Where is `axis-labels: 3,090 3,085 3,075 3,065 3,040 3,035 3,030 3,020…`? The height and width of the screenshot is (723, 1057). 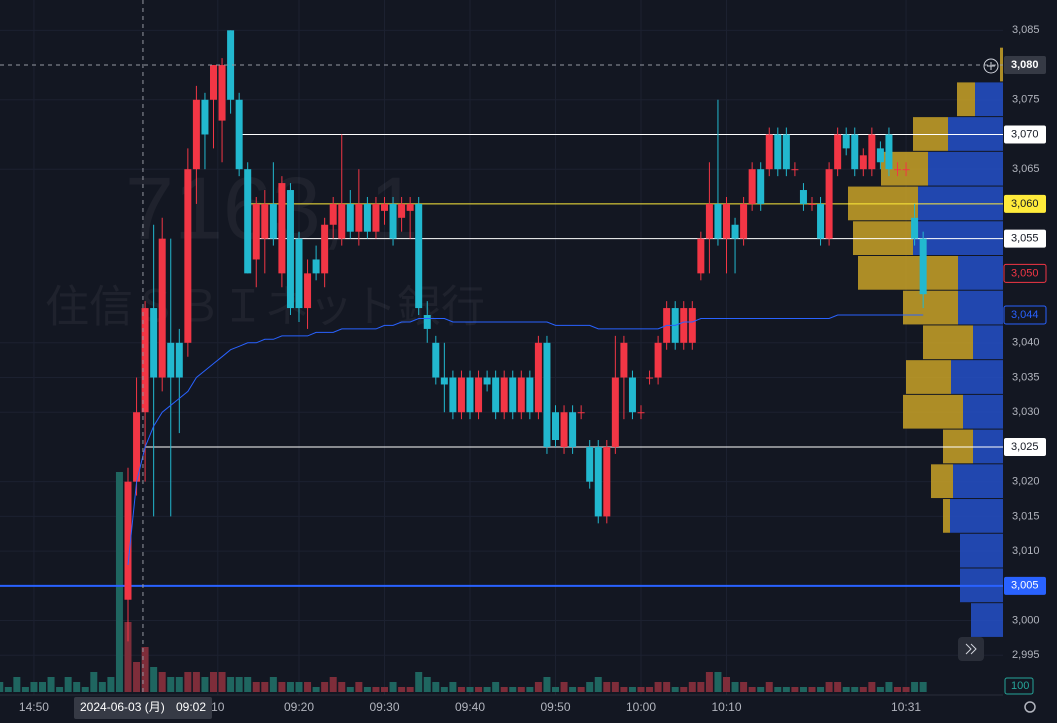 axis-labels: 3,090 3,085 3,075 3,065 3,040 3,035 3,030 3,020… is located at coordinates (1025, 347).